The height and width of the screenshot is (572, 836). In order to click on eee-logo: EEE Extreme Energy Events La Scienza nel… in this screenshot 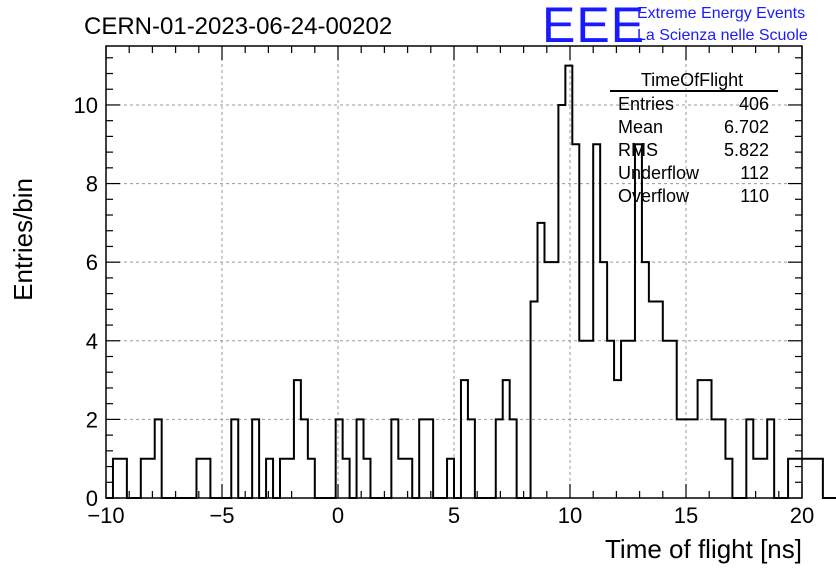, I will do `click(675, 26)`.